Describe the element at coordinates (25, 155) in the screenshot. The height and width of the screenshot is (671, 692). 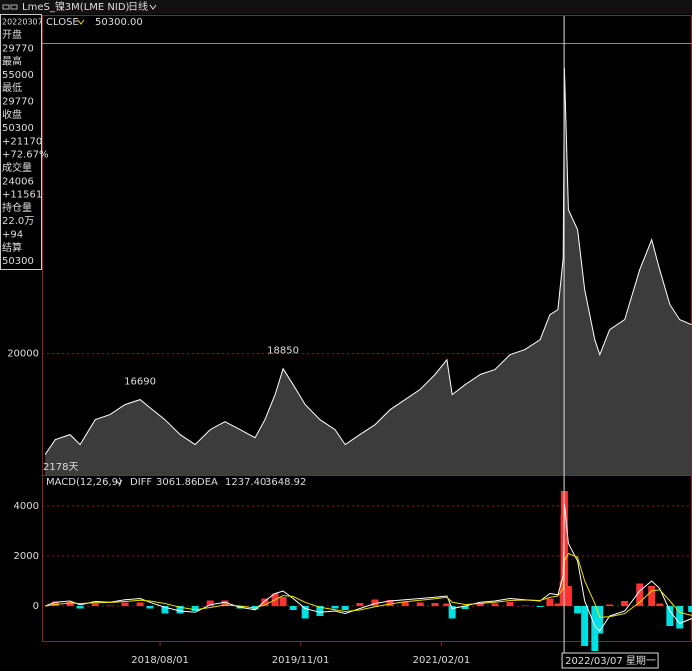
I see `info-row: +72.67%` at that location.